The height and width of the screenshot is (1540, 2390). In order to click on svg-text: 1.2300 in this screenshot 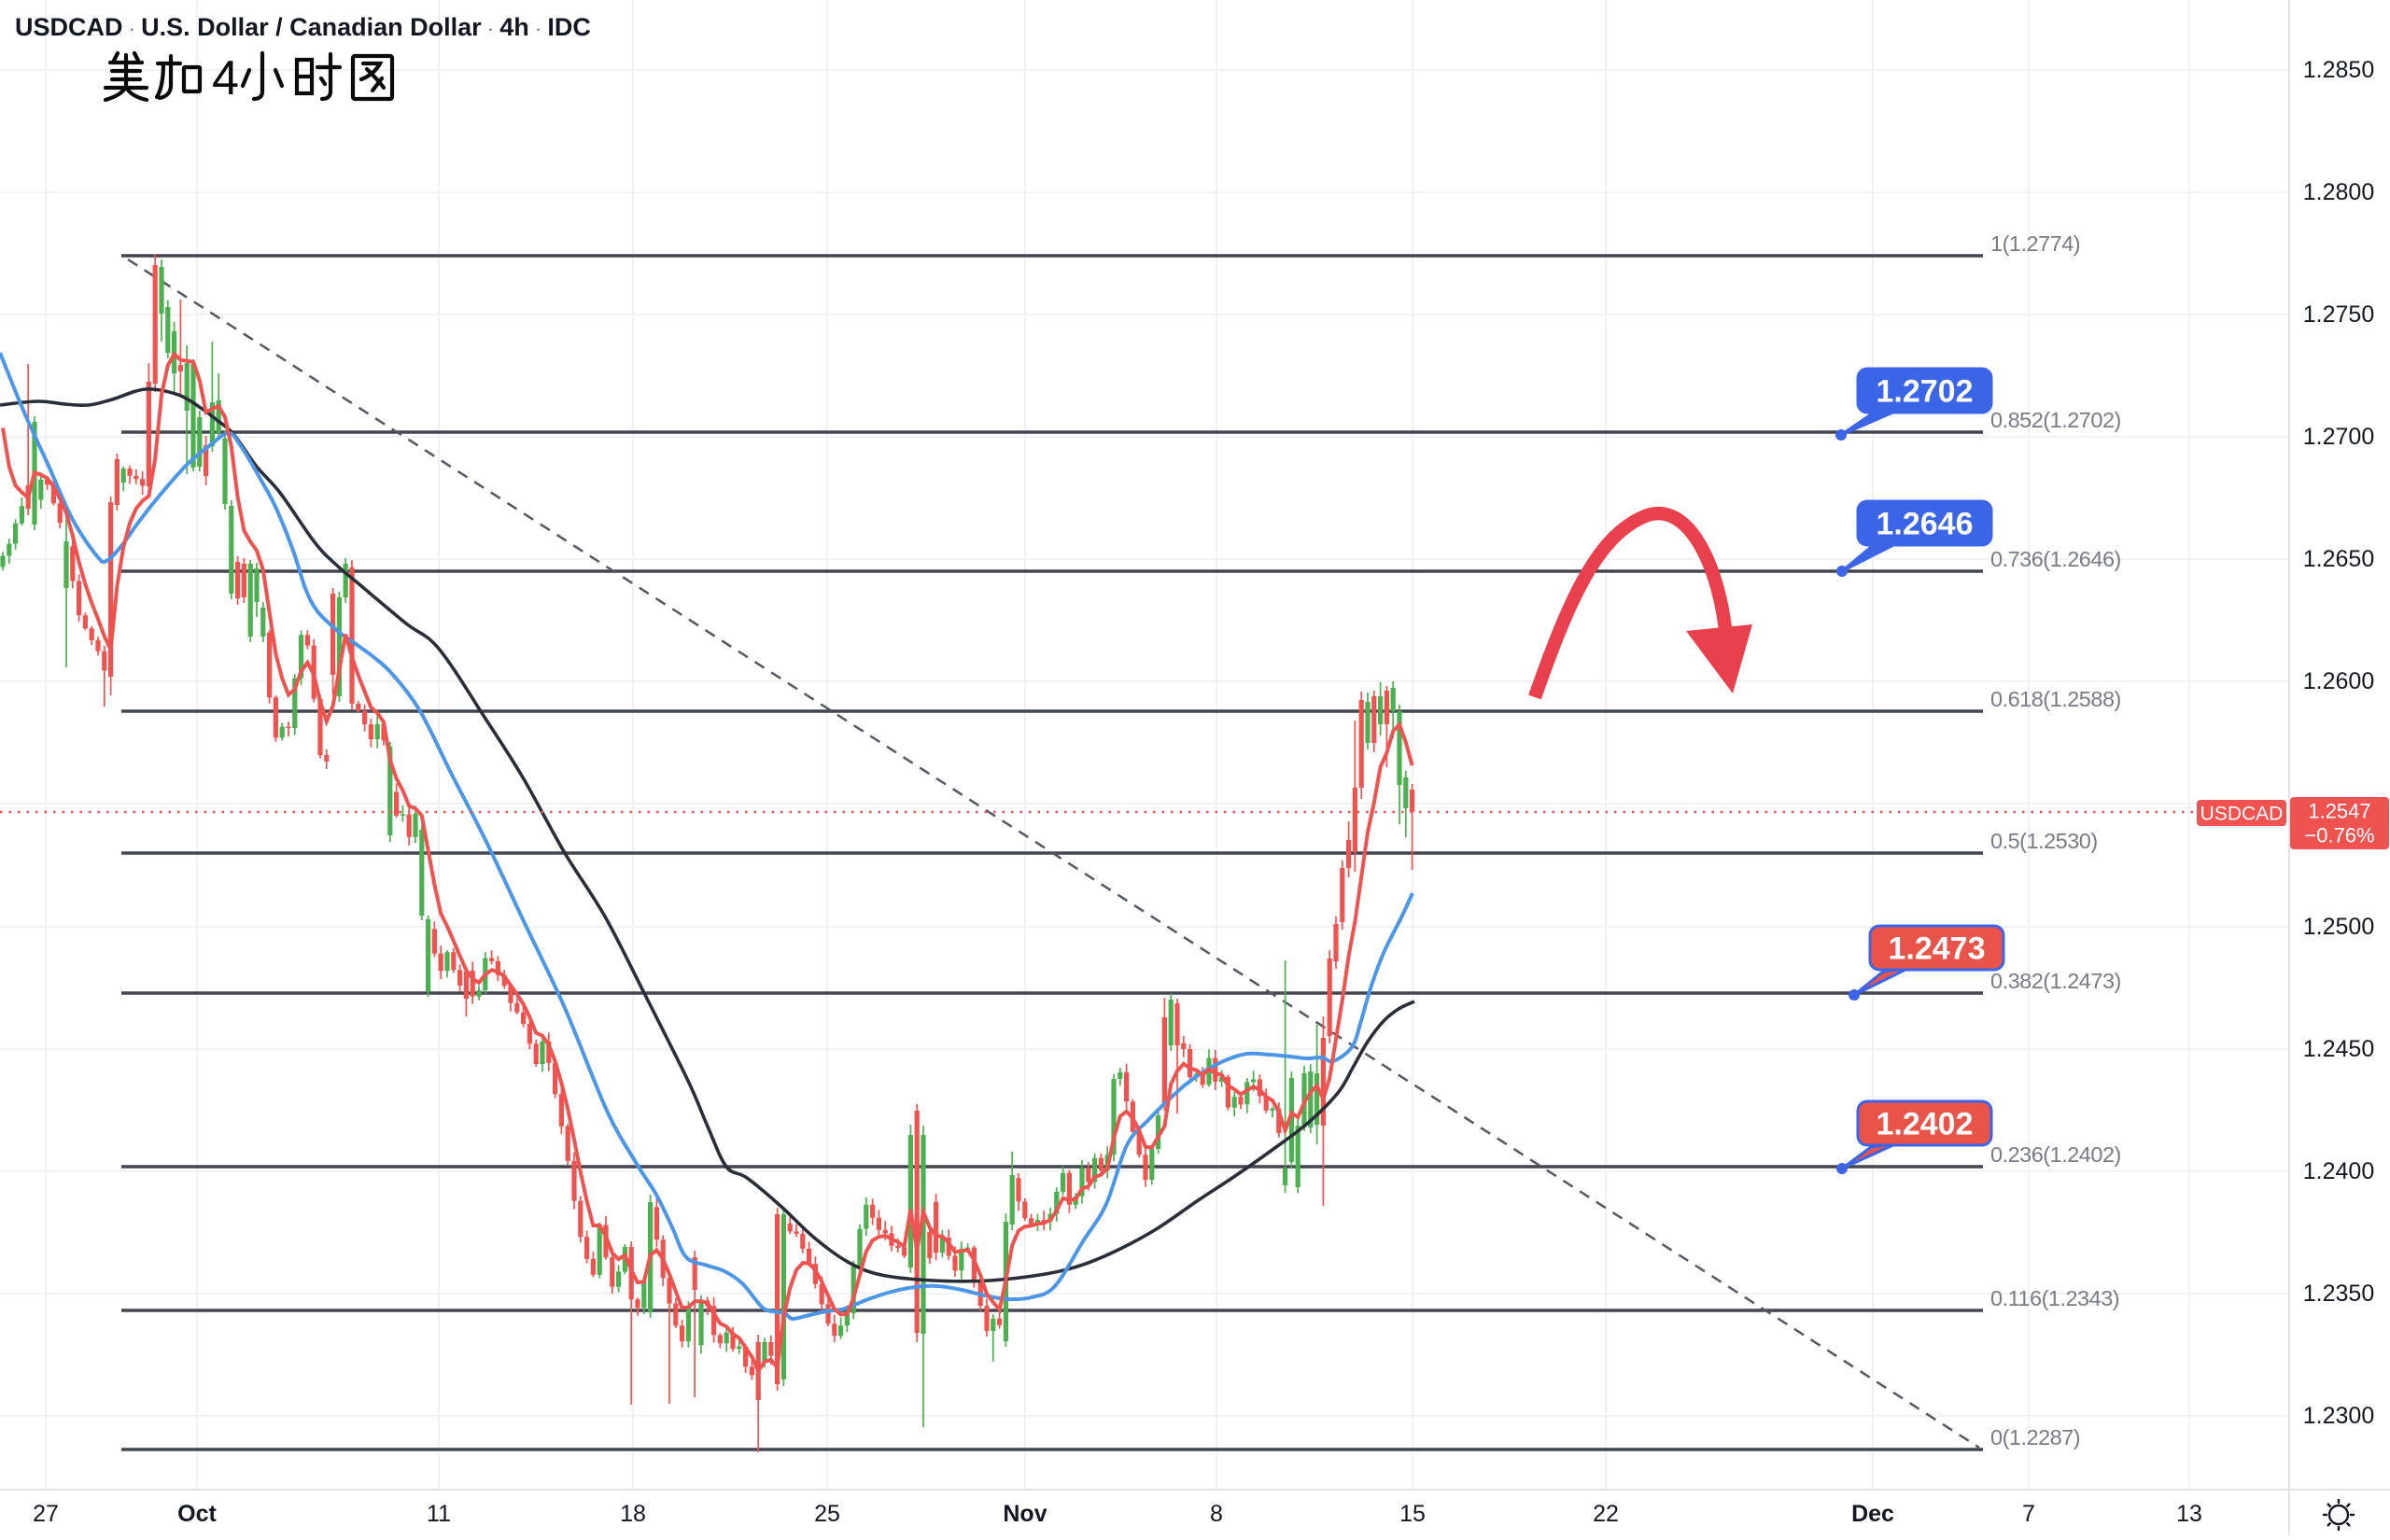, I will do `click(2338, 1416)`.